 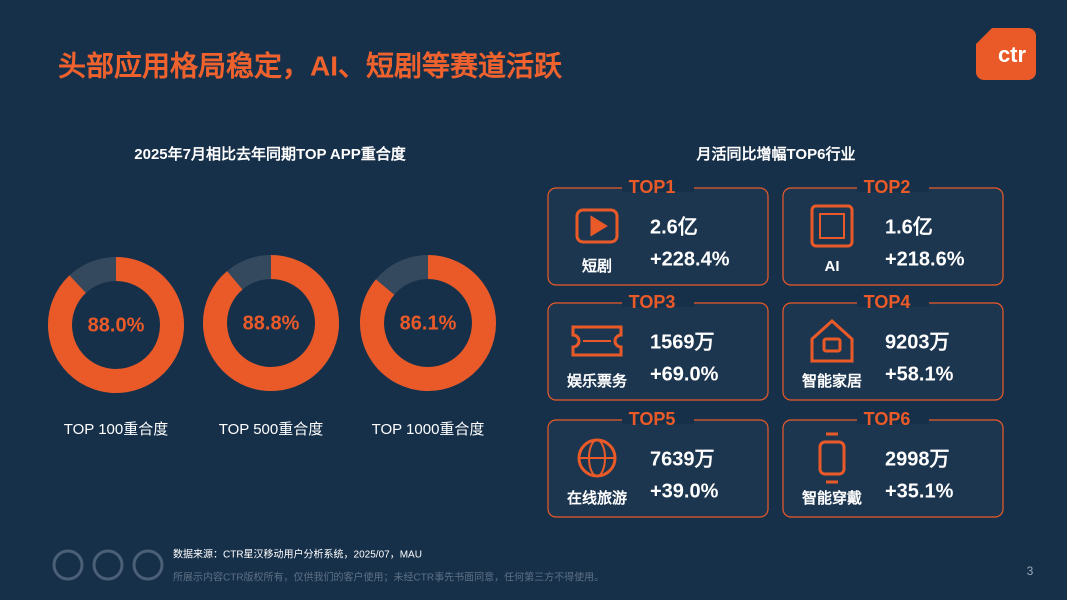 I want to click on logo: ctr, so click(x=1012, y=54).